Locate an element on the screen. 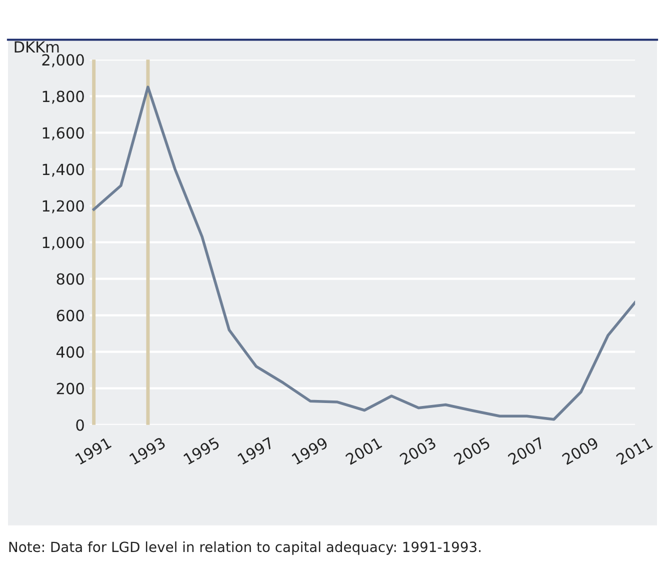 This screenshot has width=665, height=568. y-tick-label: 1,600 is located at coordinates (63, 133).